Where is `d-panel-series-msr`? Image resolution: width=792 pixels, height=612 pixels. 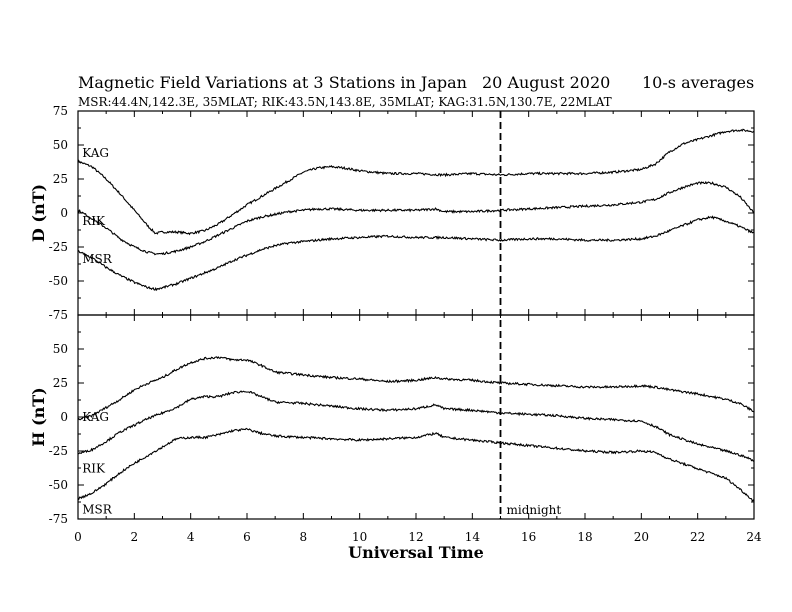 d-panel-series-msr is located at coordinates (416, 253).